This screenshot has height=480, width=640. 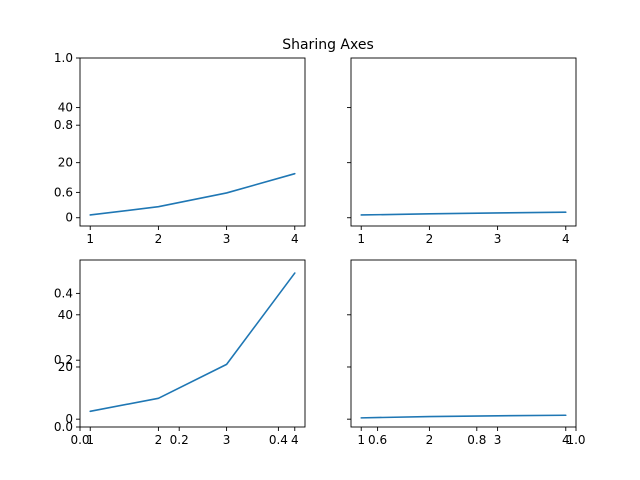 I want to click on bg-bottom-ytick-label: 0.2, so click(x=63, y=360).